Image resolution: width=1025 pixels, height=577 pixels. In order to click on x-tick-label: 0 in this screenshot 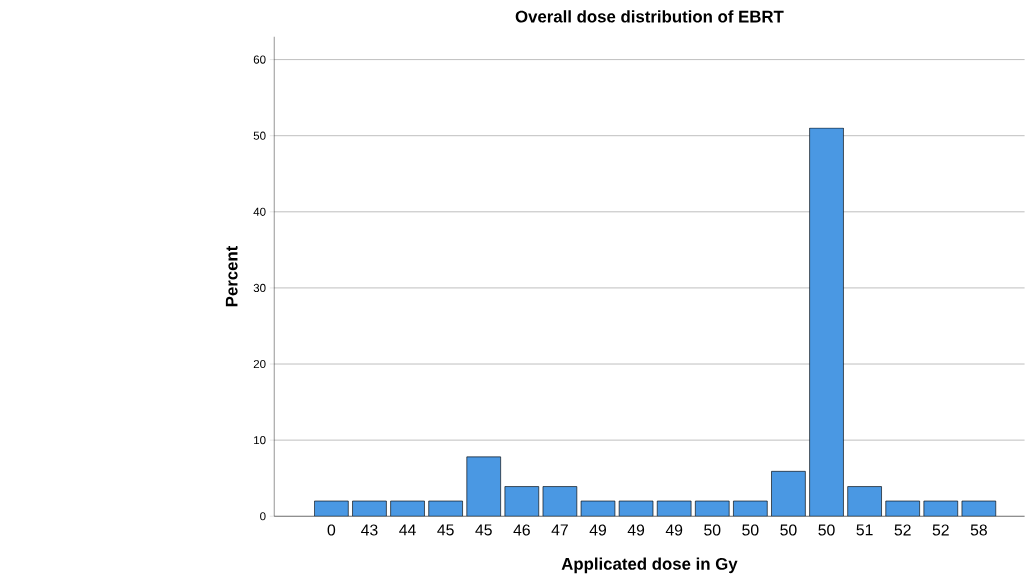, I will do `click(331, 530)`.